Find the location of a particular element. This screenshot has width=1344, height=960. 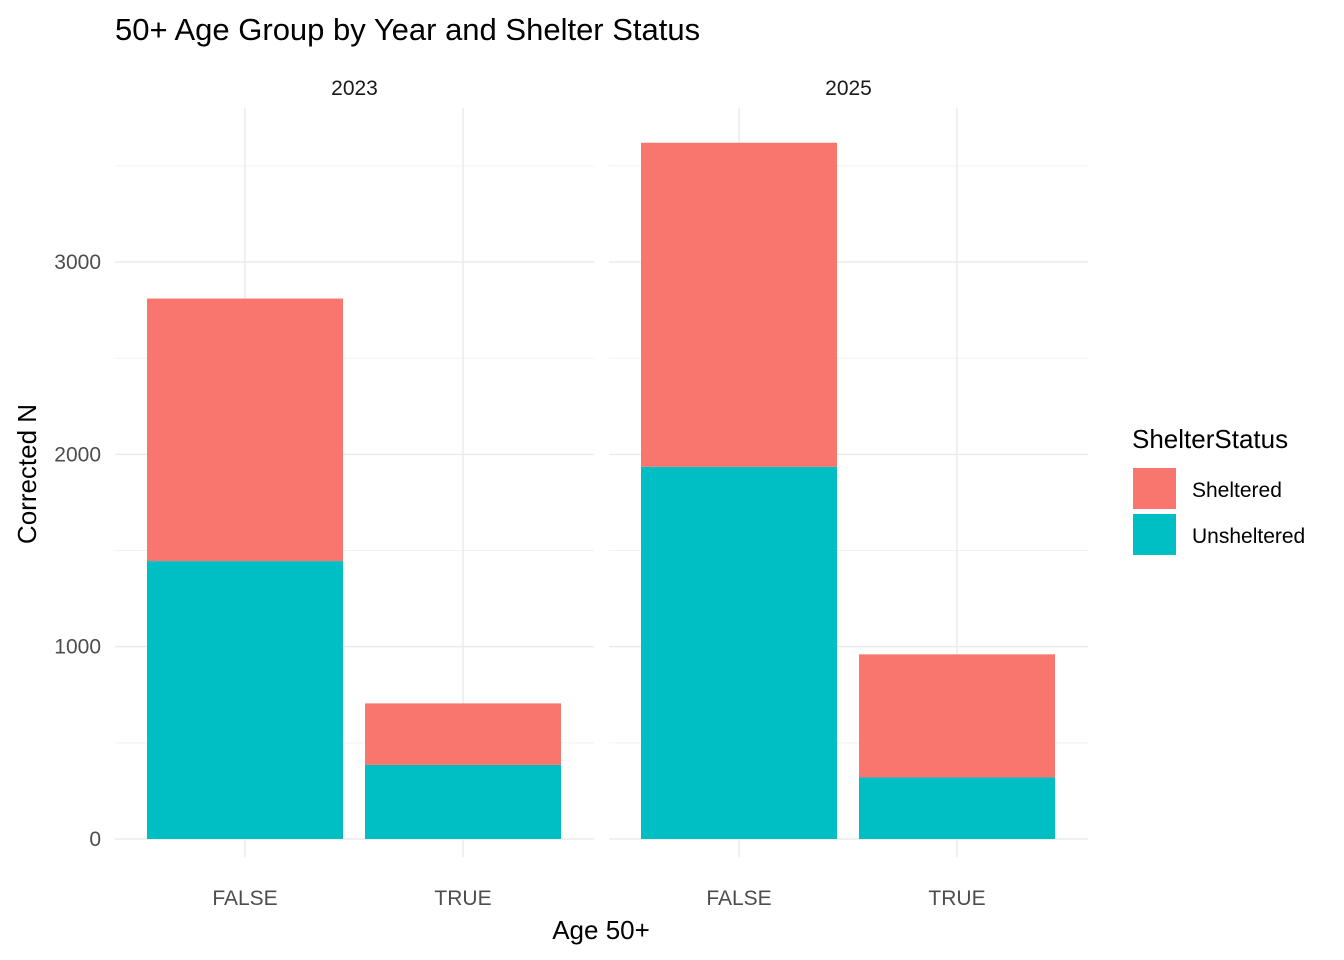

legend-swatch-sheltered is located at coordinates (1154, 488).